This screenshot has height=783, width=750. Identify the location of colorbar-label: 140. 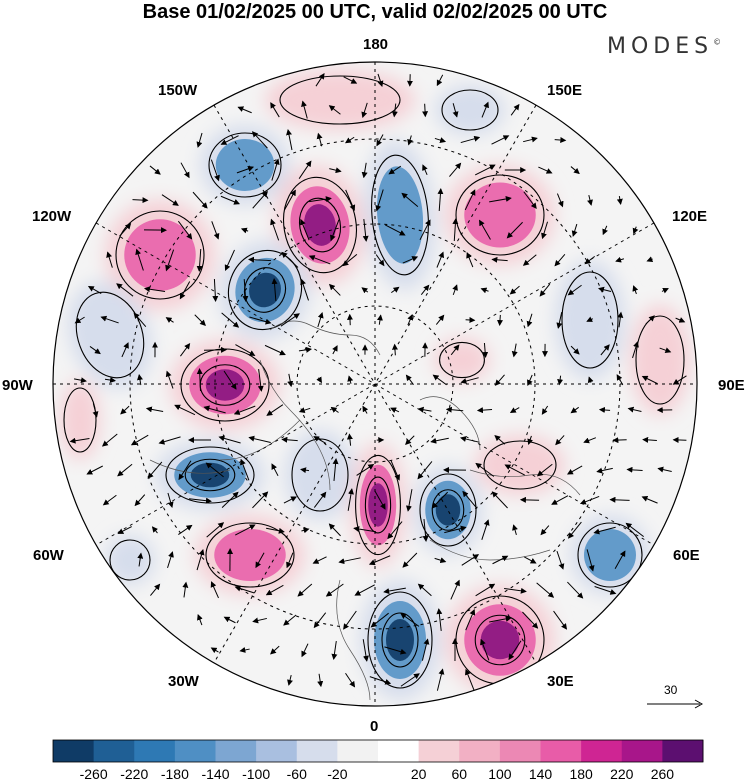
(540, 774).